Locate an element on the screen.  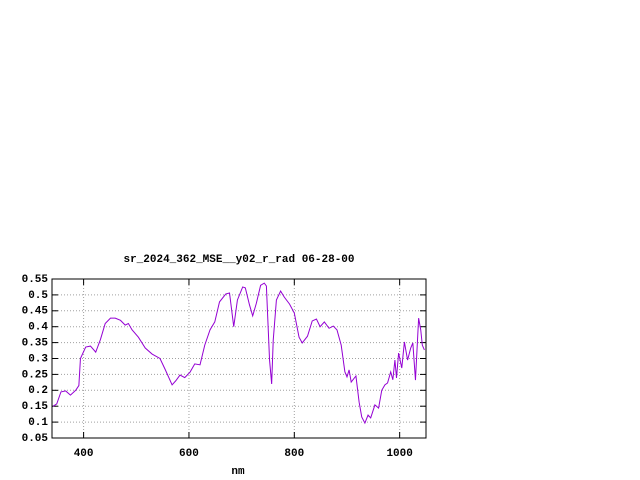
x-tick-label: 800 is located at coordinates (294, 454).